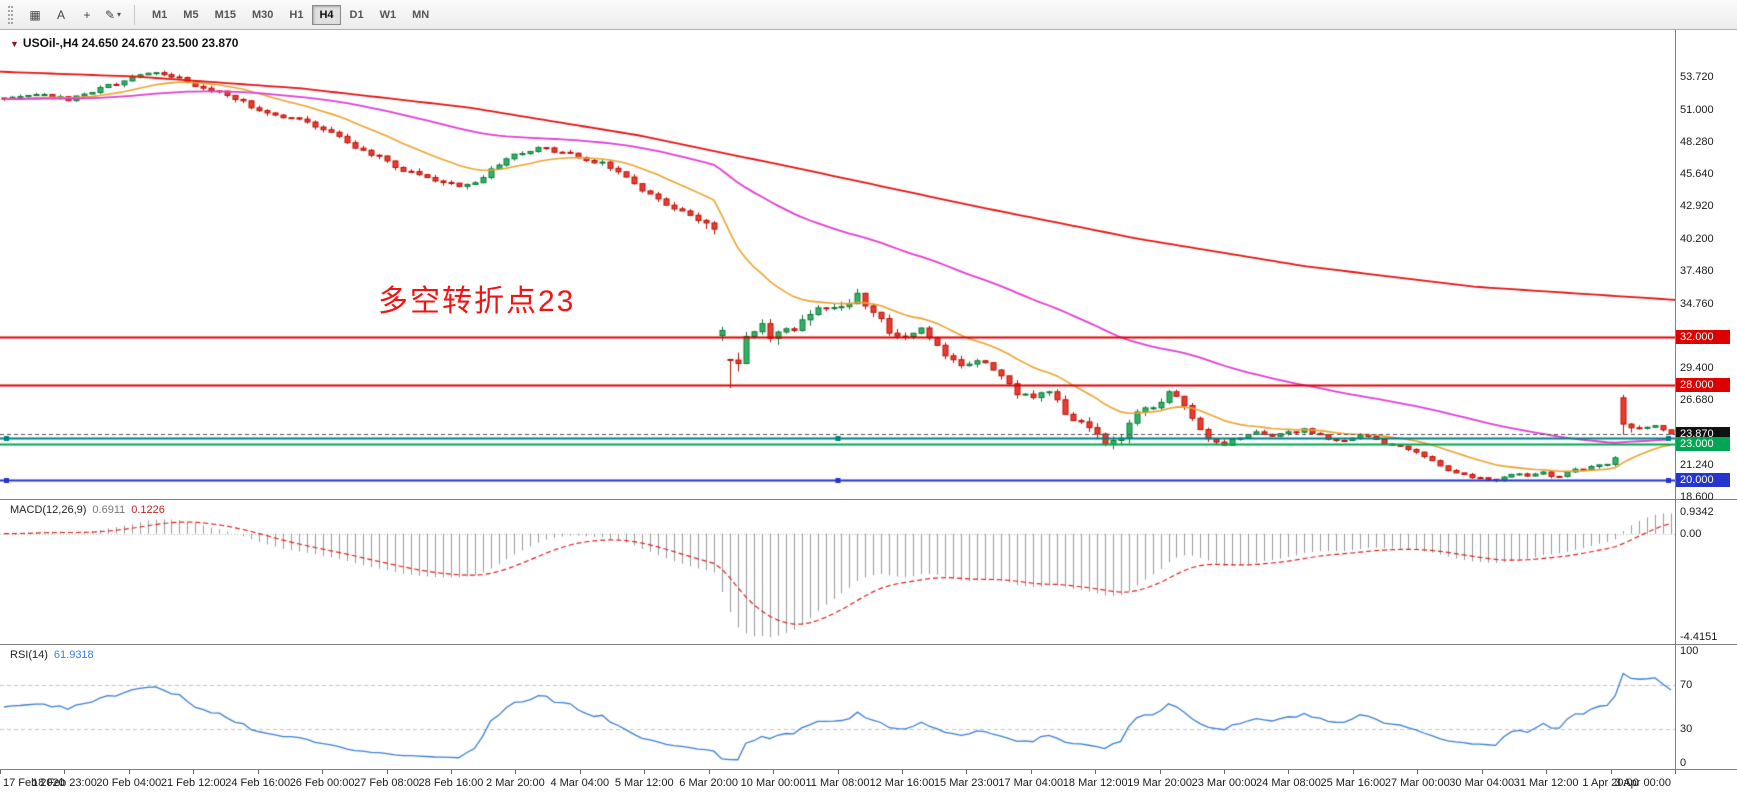  What do you see at coordinates (134, 14) in the screenshot?
I see `toolbar-separator` at bounding box center [134, 14].